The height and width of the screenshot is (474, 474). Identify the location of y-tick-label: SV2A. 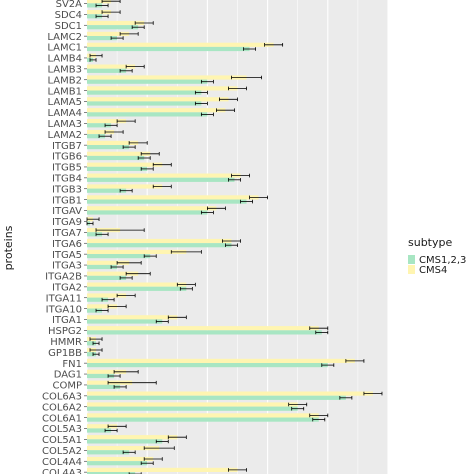
(69, 5).